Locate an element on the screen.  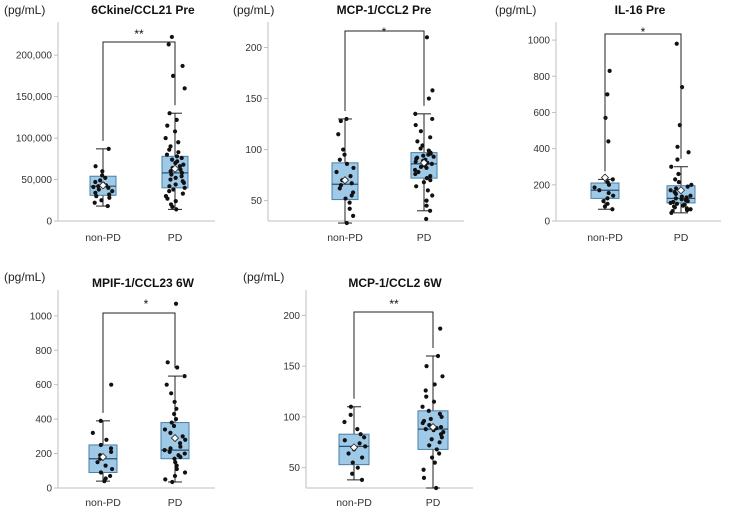
chart-title: IL-16 Pre is located at coordinates (640, 10).